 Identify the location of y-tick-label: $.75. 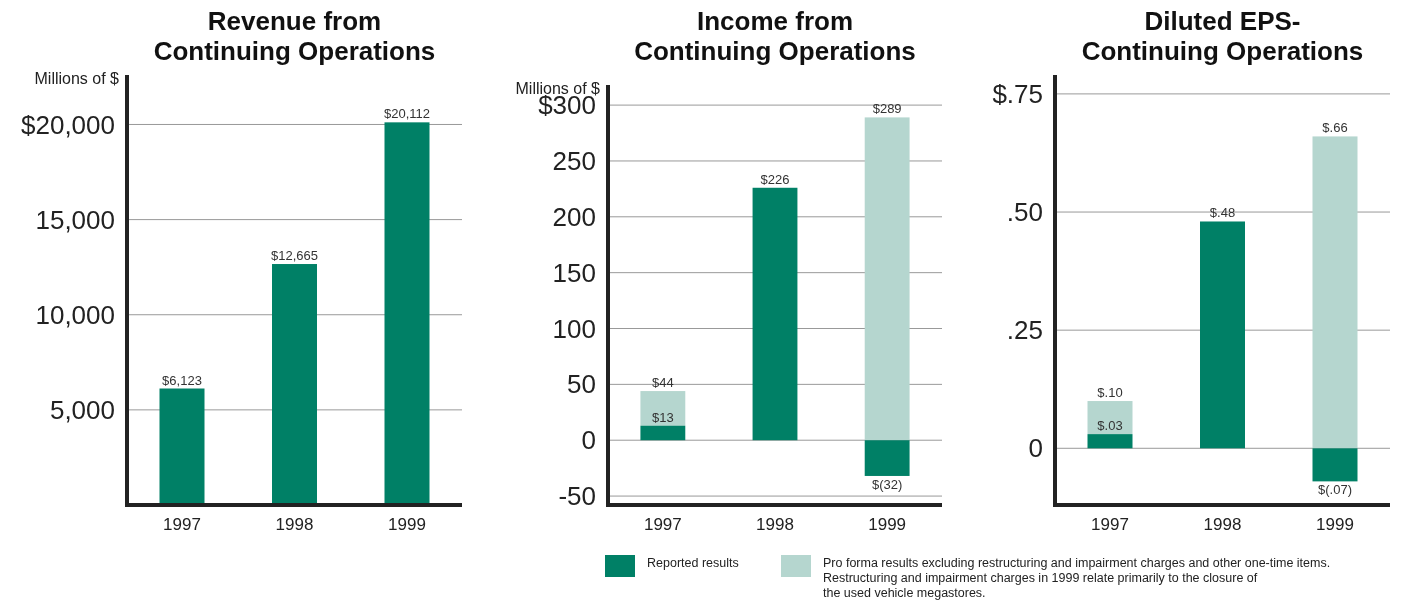
(1017, 94).